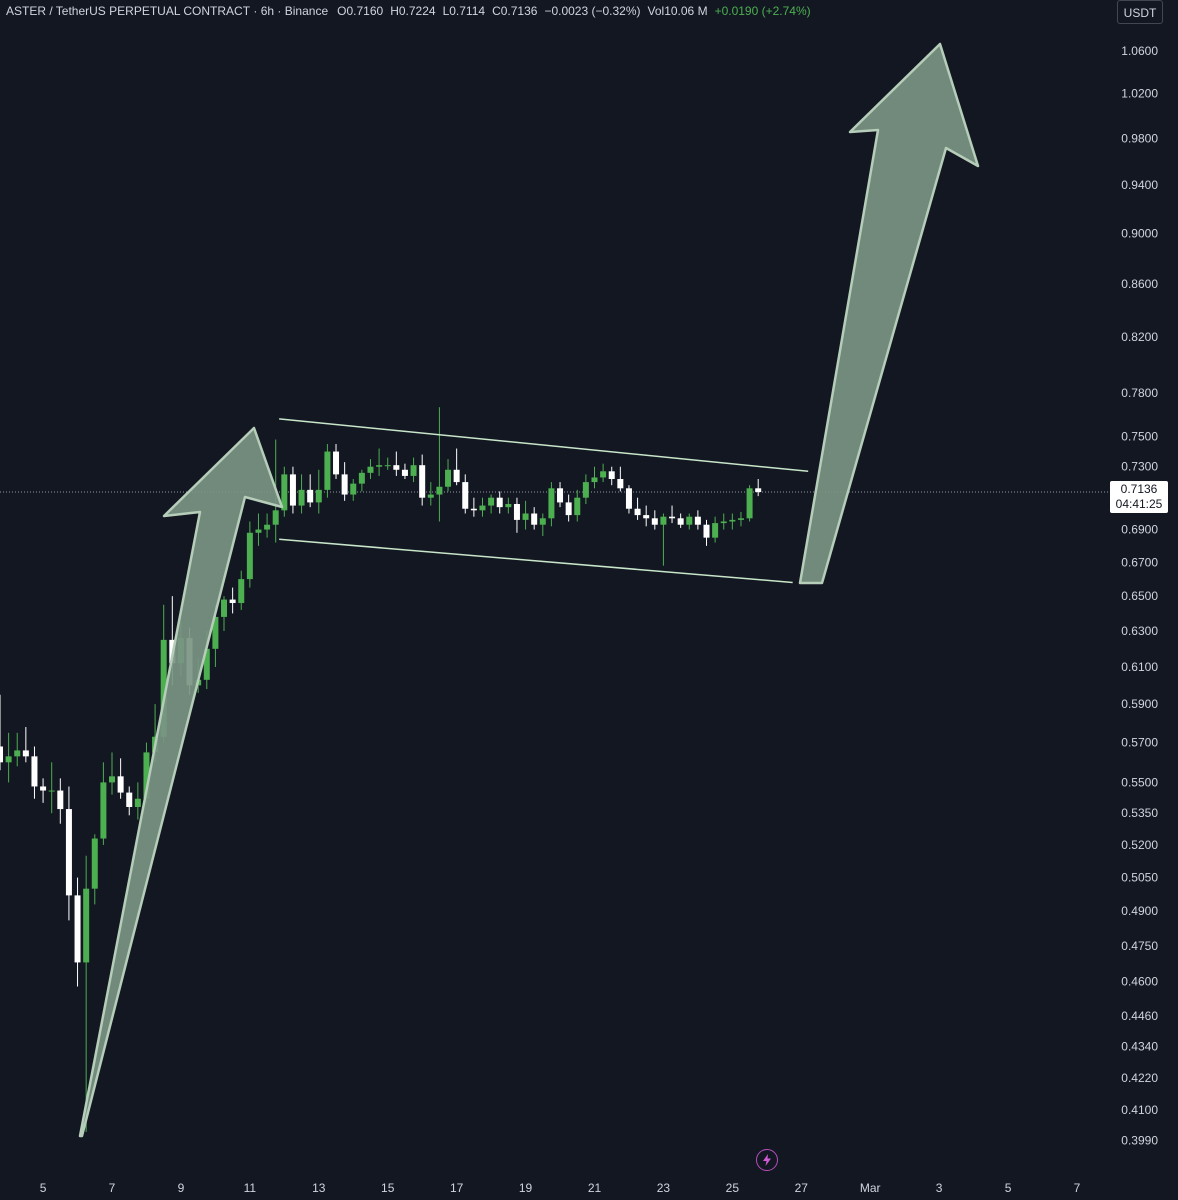 The image size is (1178, 1200). I want to click on channel-lower-line, so click(536, 561).